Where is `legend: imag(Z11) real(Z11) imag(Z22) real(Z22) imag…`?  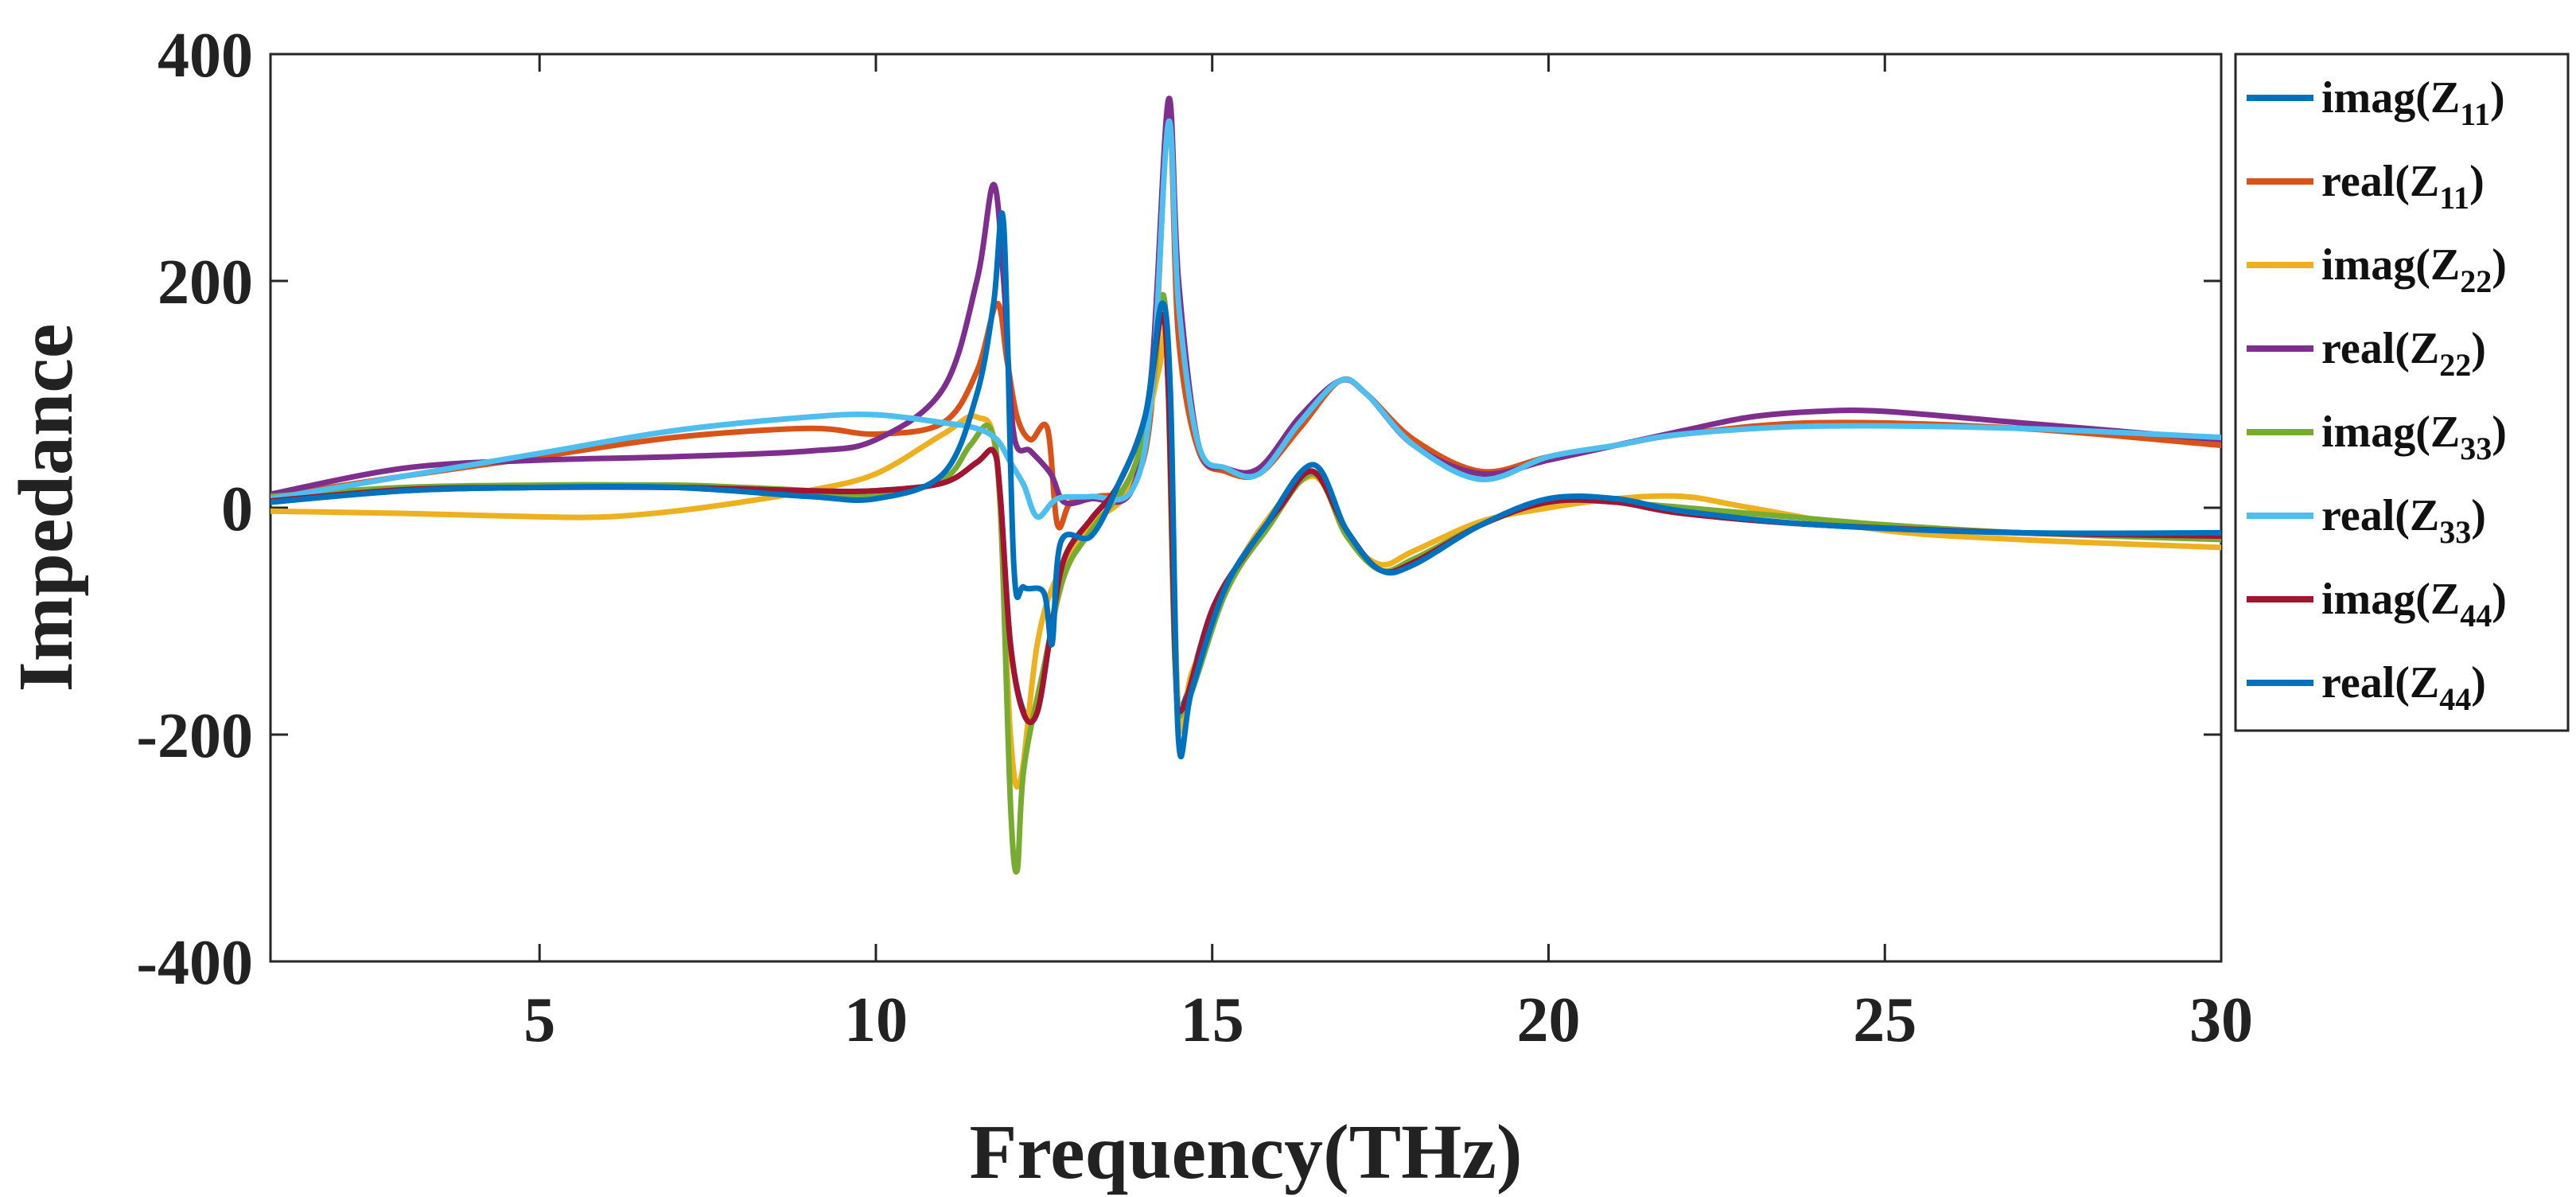 legend: imag(Z11) real(Z11) imag(Z22) real(Z22) imag… is located at coordinates (2402, 392).